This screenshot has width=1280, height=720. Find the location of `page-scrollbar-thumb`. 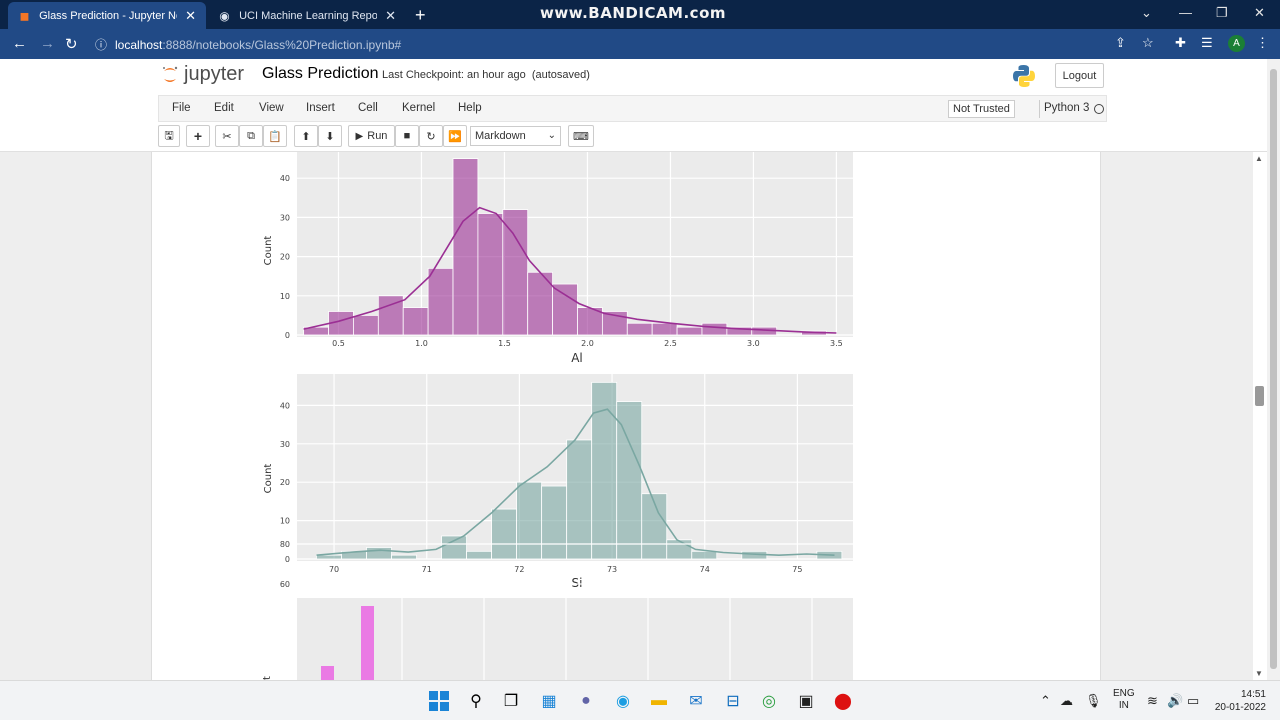

page-scrollbar-thumb is located at coordinates (1273, 369).